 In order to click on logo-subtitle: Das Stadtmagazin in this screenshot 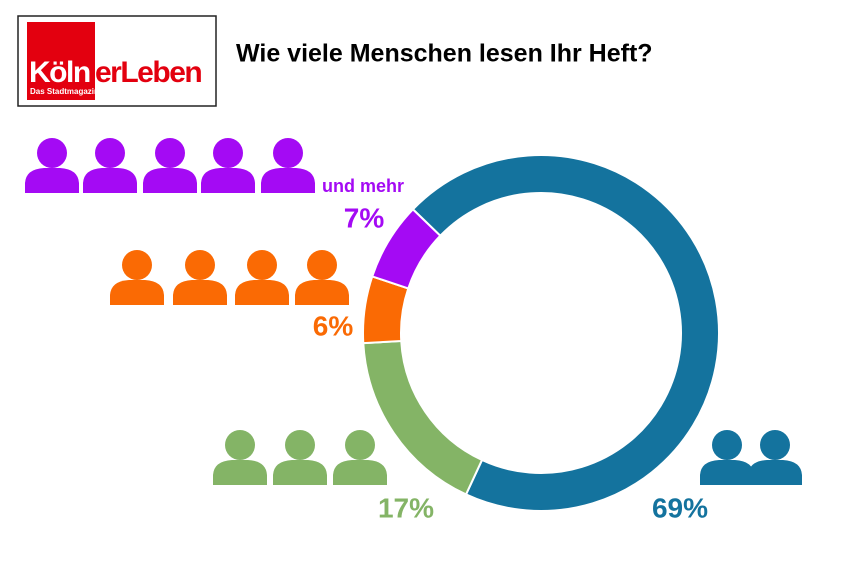, I will do `click(64, 91)`.